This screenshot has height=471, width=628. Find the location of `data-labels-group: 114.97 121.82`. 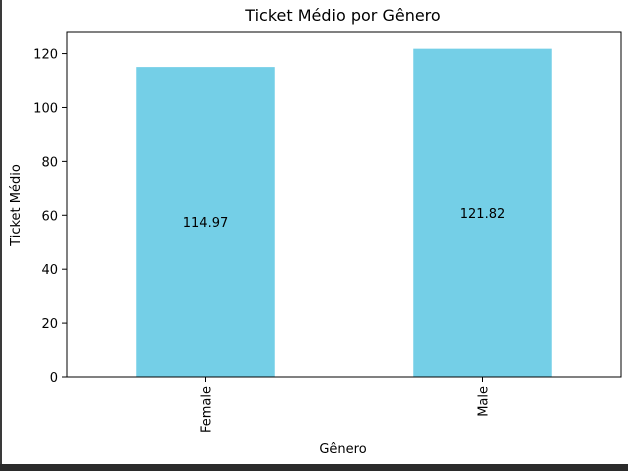

data-labels-group: 114.97 121.82 is located at coordinates (344, 219).